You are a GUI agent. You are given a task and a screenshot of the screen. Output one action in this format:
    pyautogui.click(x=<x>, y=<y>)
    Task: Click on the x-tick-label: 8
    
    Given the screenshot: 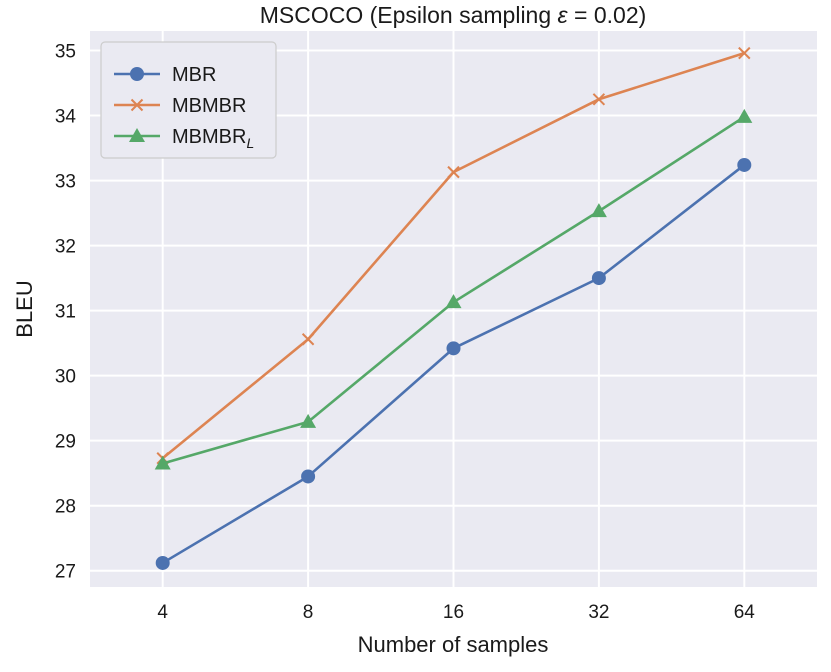 What is the action you would take?
    pyautogui.click(x=308, y=612)
    